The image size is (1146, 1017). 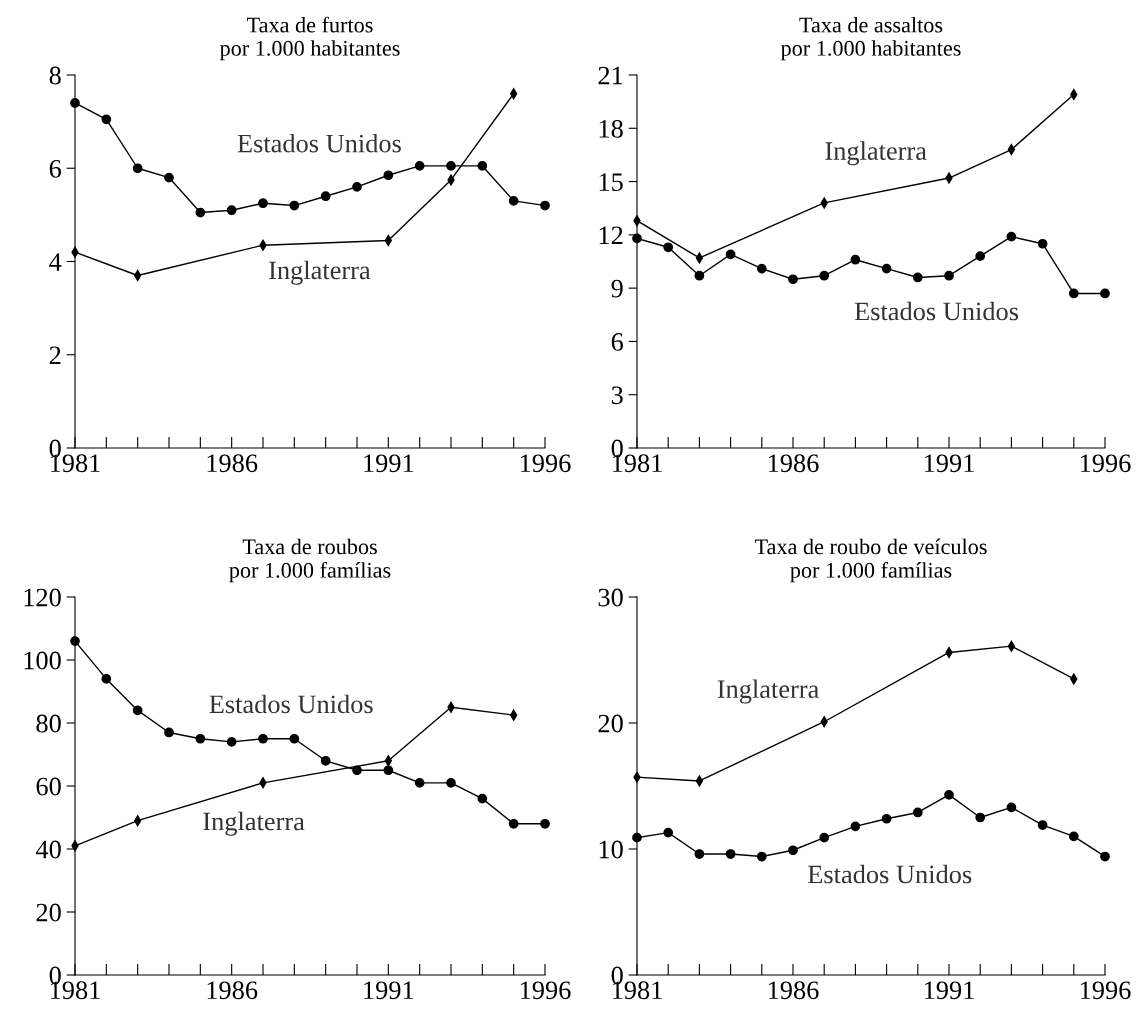 What do you see at coordinates (611, 235) in the screenshot?
I see `y-tick-label: 12` at bounding box center [611, 235].